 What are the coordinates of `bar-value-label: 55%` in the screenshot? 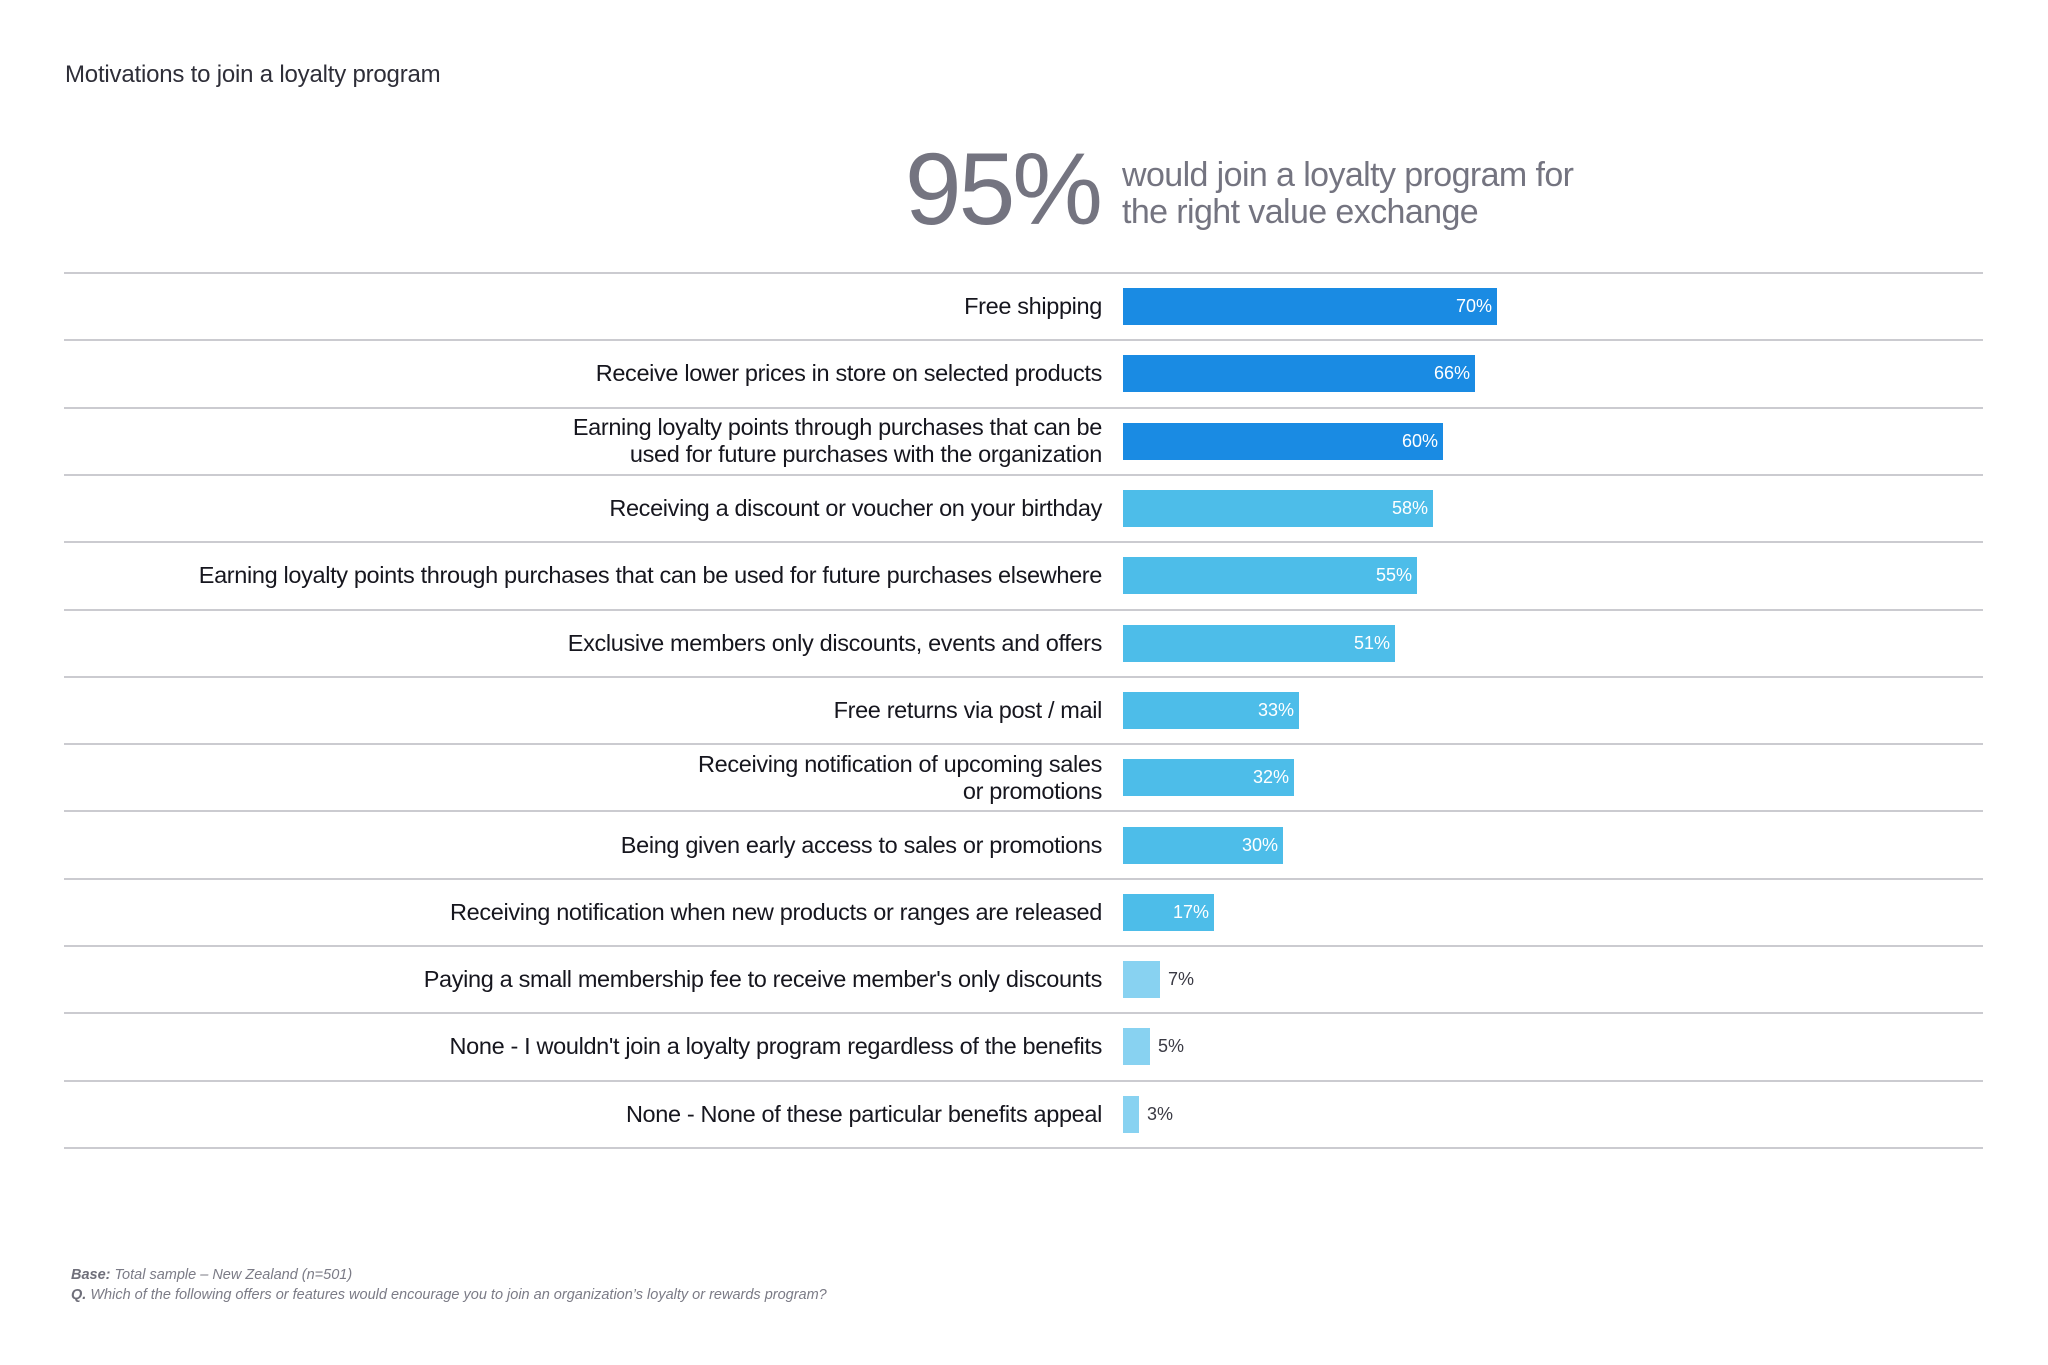 It's located at (1393, 575).